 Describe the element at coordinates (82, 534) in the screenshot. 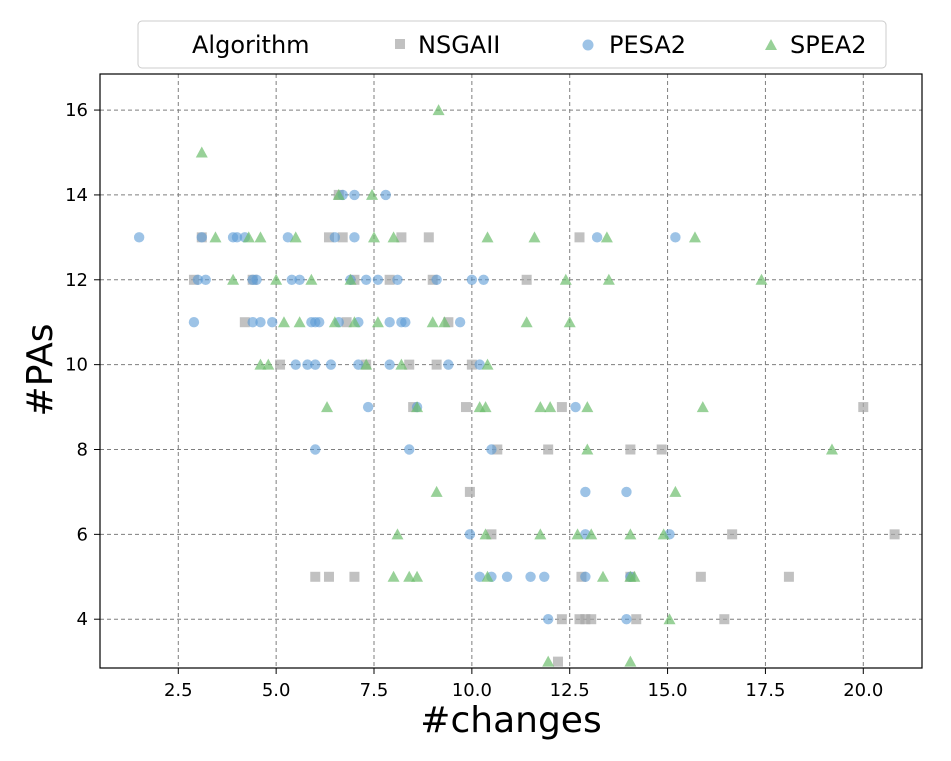

I see `y-tick-label: 6` at that location.